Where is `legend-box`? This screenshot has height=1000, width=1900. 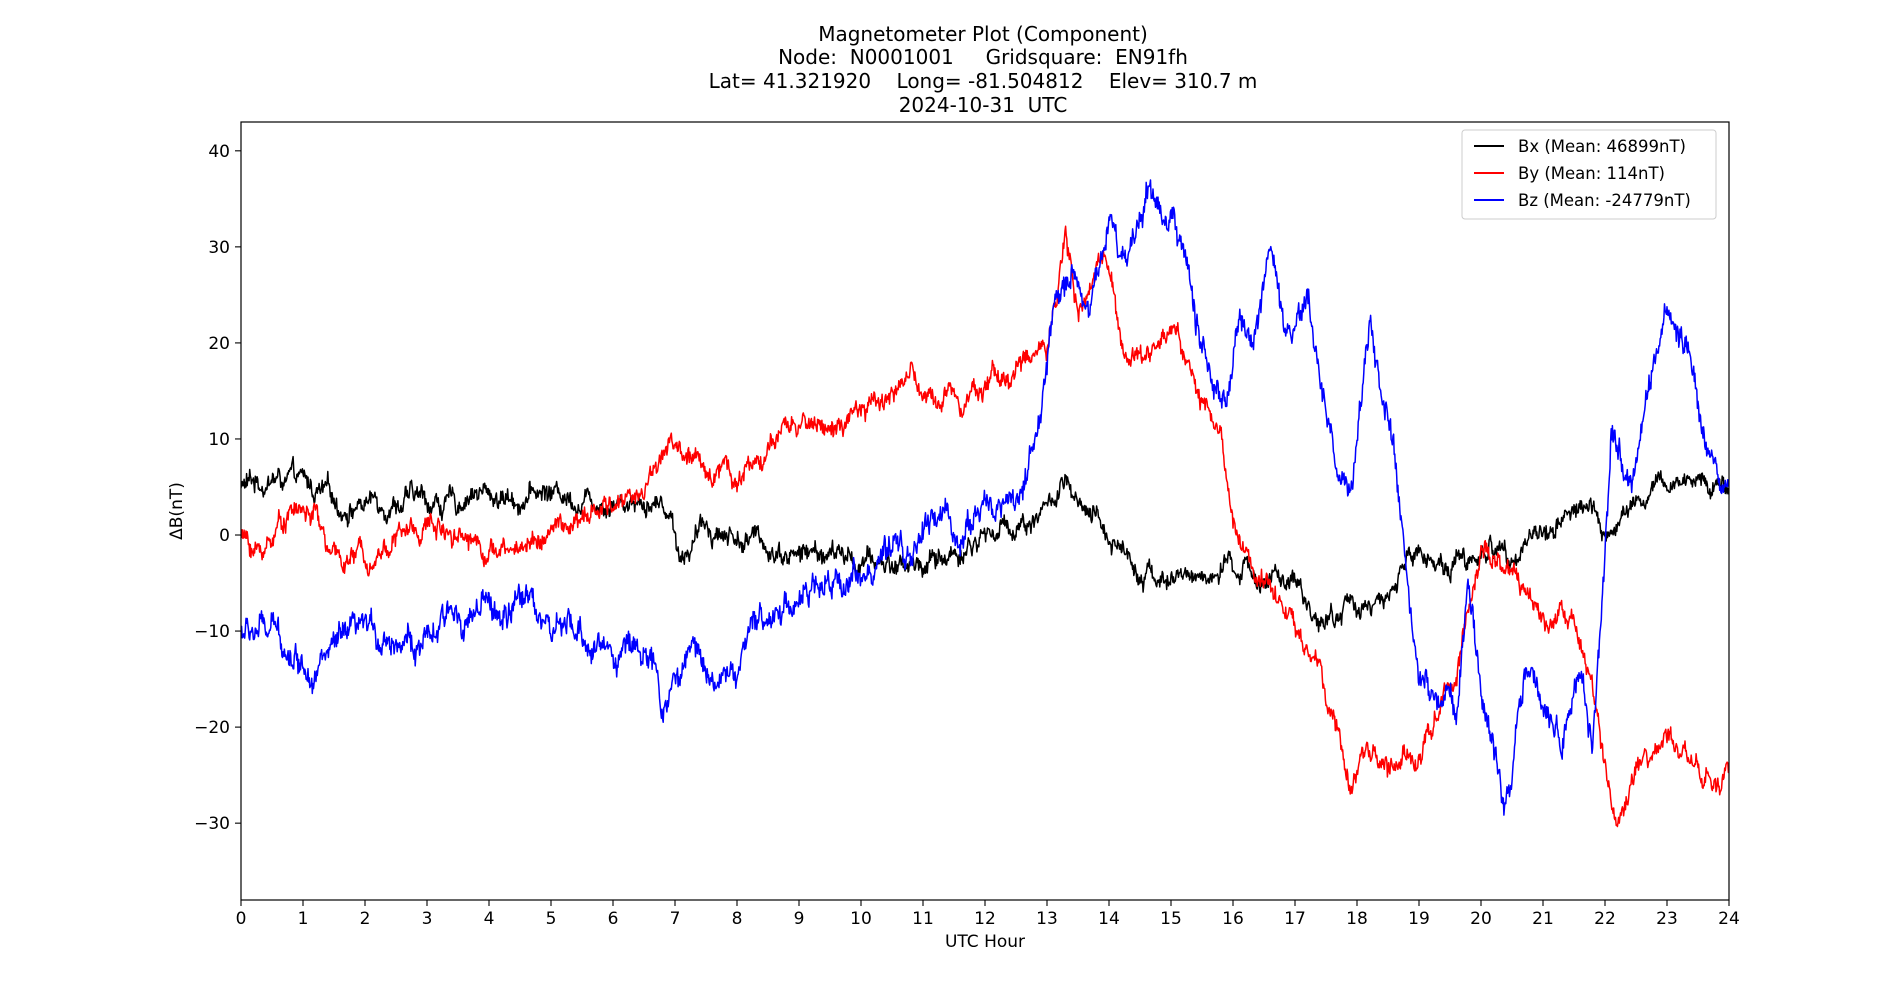 legend-box is located at coordinates (1589, 174).